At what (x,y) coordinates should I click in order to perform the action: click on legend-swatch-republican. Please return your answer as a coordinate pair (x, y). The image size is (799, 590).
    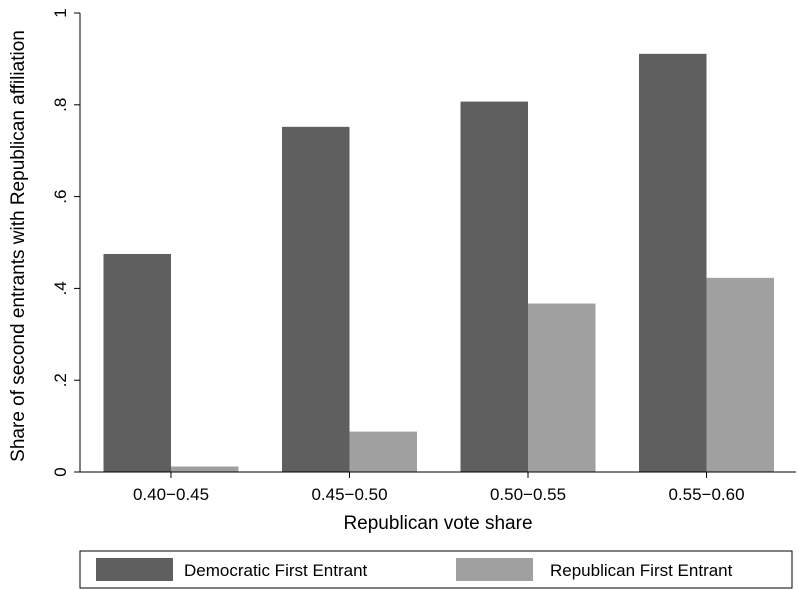
    Looking at the image, I should click on (494, 569).